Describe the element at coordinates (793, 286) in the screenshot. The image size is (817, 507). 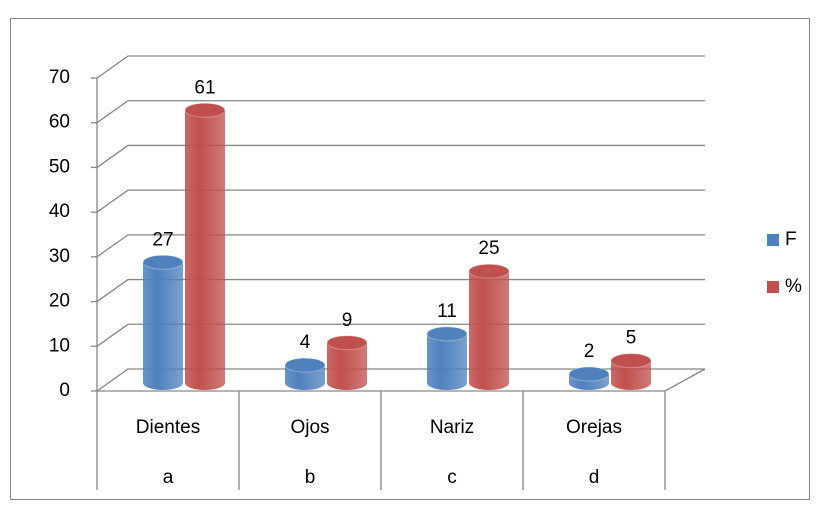
I see `legend-label: %` at that location.